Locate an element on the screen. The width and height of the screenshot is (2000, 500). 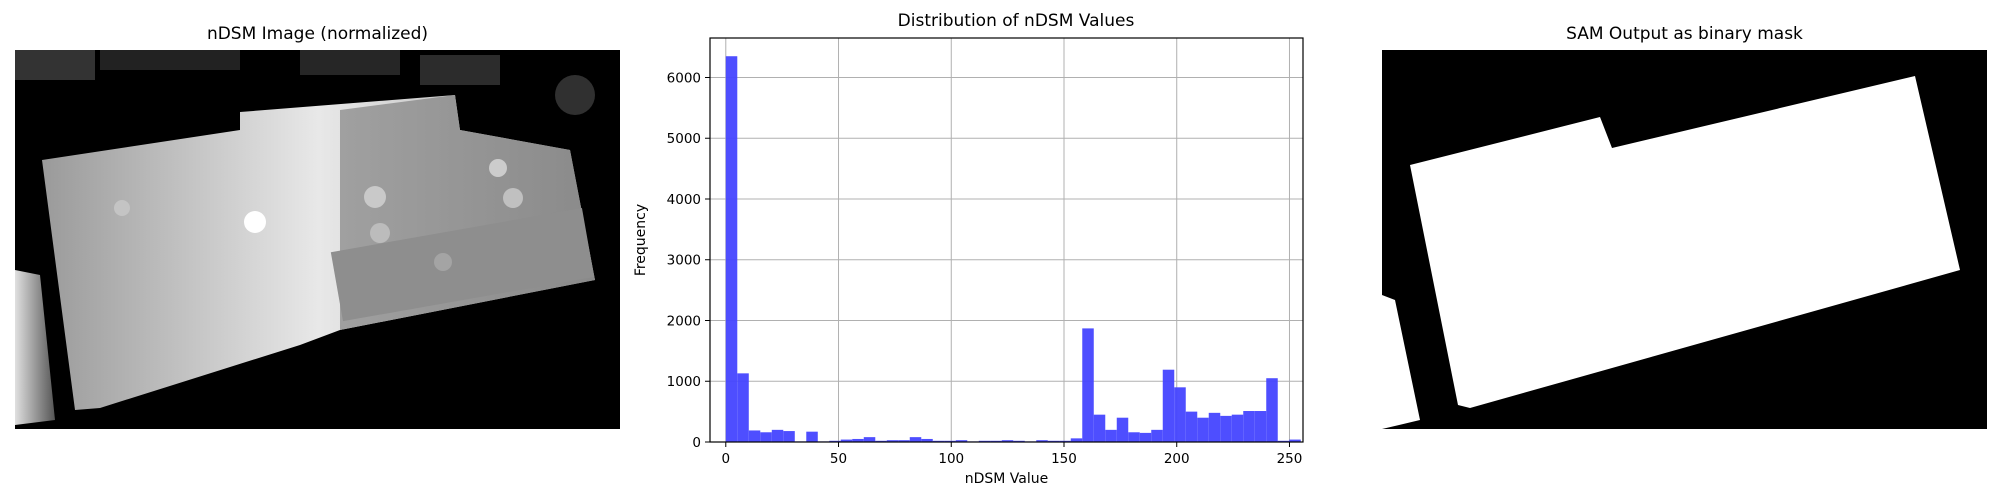
right-panel-title: SAM Output as binary mask is located at coordinates (1684, 34).